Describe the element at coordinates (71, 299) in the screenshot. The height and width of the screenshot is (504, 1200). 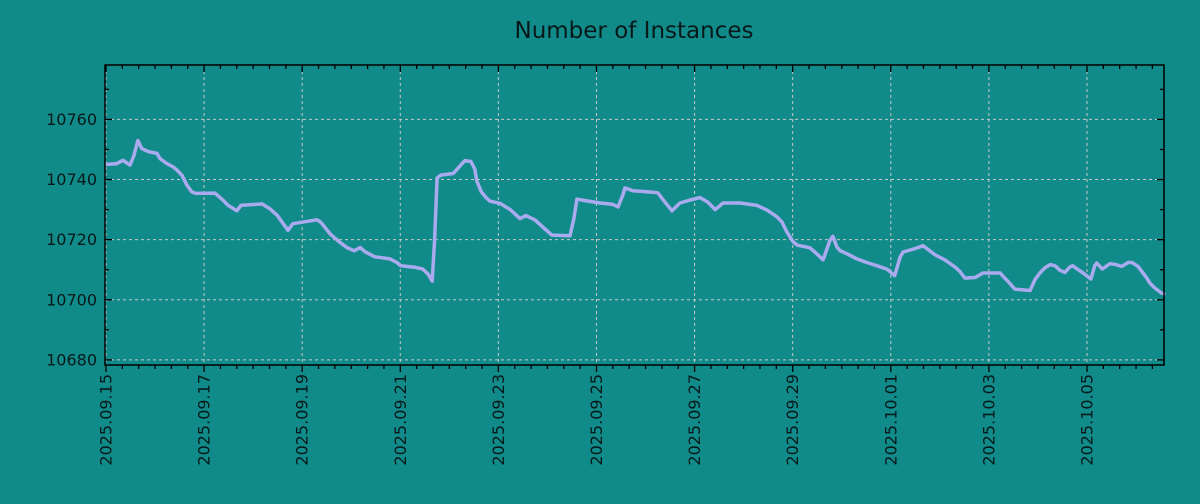
I see `y-tick-label: 10700` at that location.